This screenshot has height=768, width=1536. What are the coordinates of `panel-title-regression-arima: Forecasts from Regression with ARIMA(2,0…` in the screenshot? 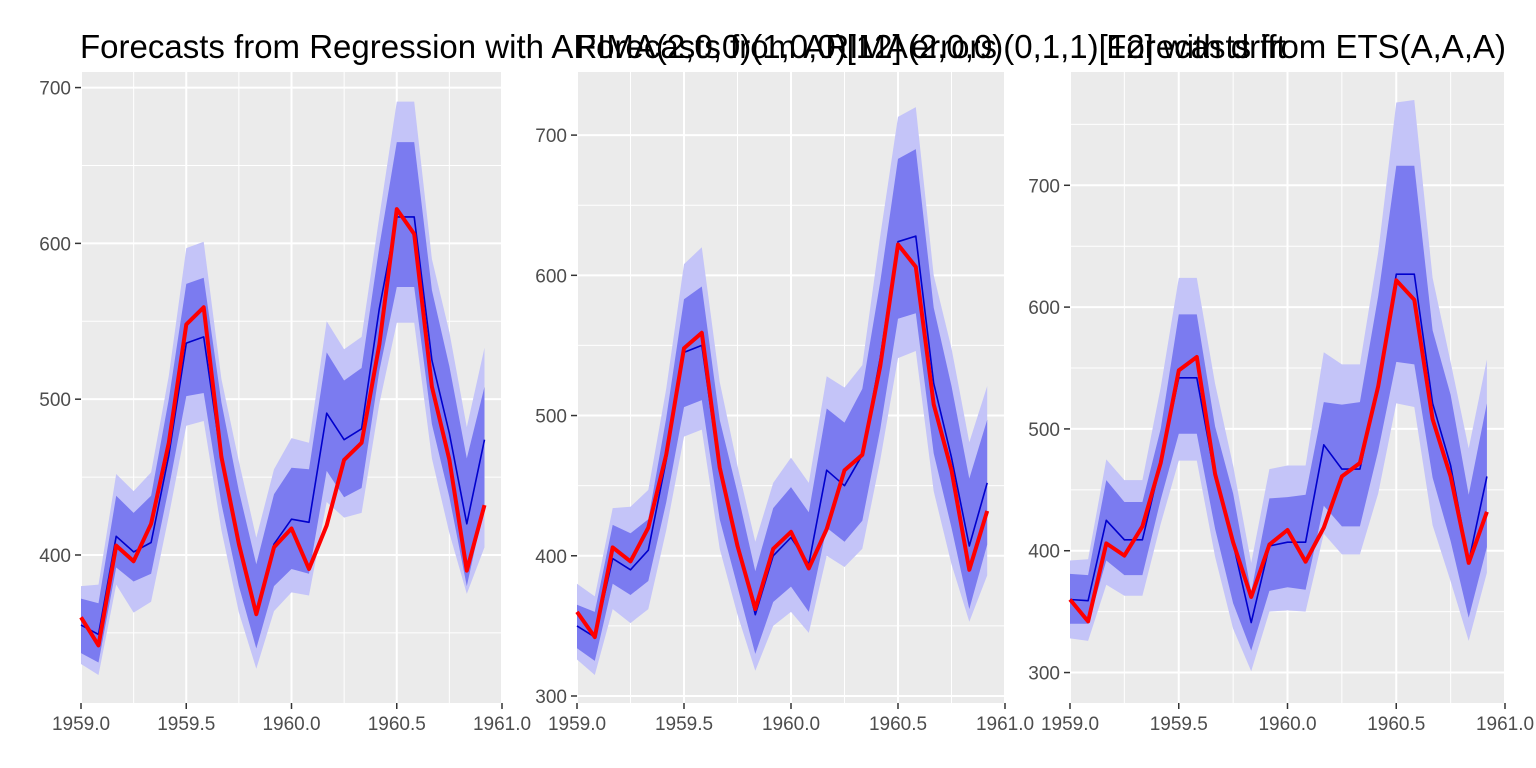 It's located at (538, 46).